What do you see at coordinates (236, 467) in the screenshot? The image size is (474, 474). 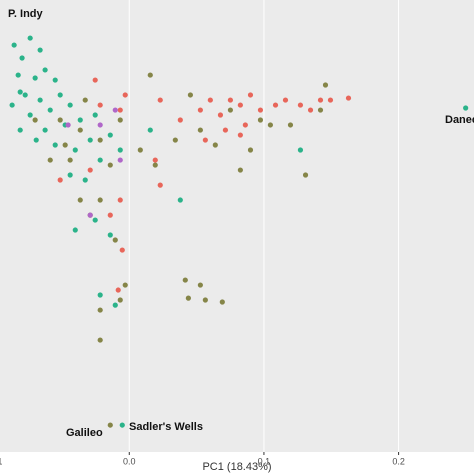 I see `x-axis-title: PC1 (18.43%)` at bounding box center [236, 467].